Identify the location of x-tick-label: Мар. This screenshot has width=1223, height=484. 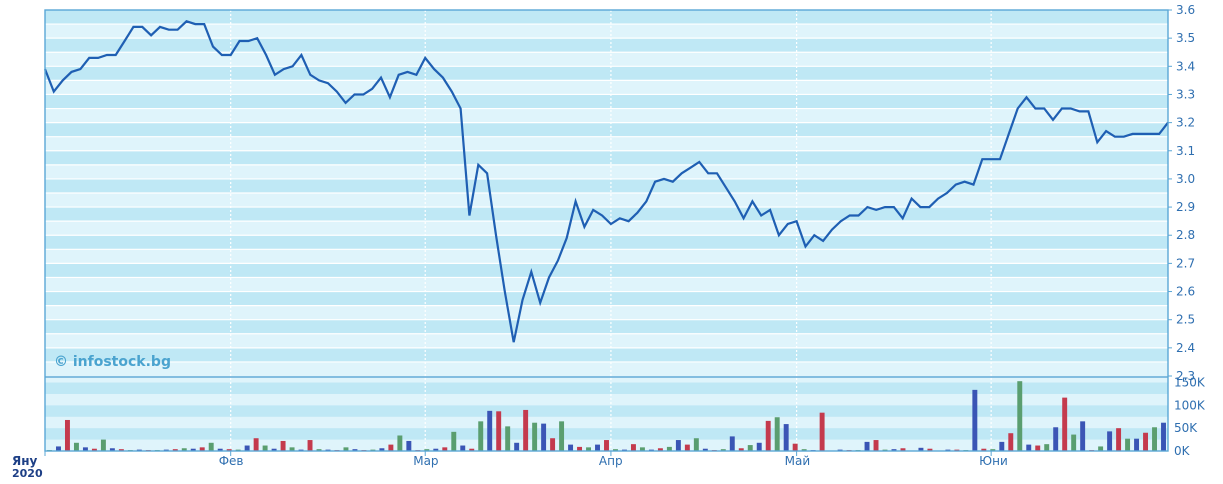
(425, 461).